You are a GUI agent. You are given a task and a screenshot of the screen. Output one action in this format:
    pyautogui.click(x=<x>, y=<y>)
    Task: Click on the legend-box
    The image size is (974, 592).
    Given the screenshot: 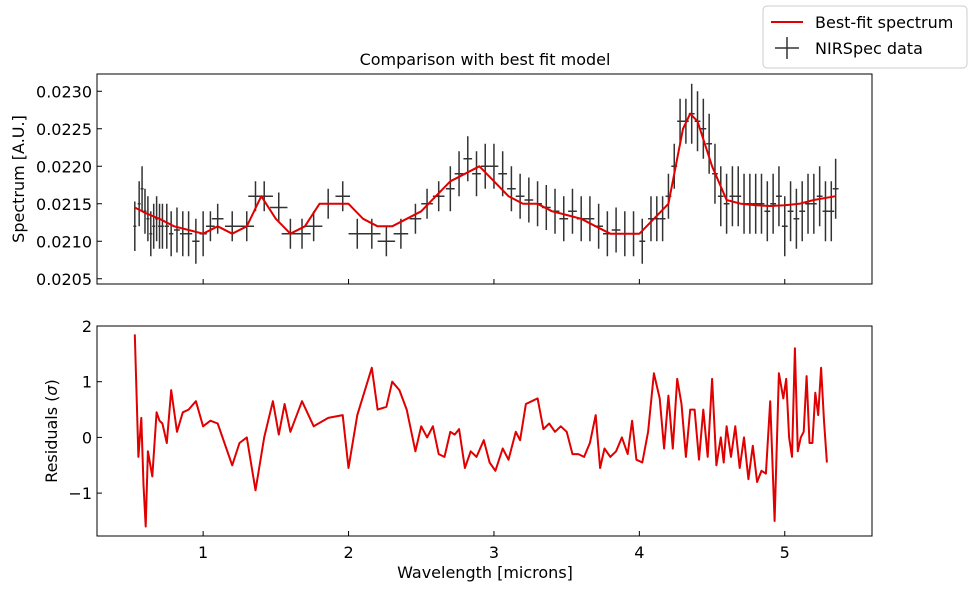 What is the action you would take?
    pyautogui.click(x=865, y=37)
    